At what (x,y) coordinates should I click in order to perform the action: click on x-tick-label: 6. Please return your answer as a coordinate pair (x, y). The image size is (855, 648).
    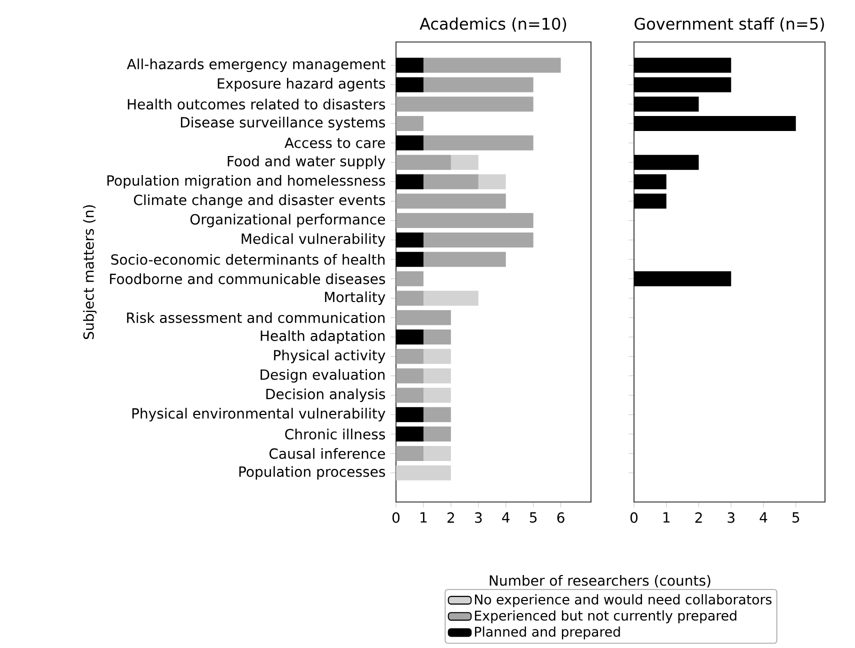
    Looking at the image, I should click on (560, 517).